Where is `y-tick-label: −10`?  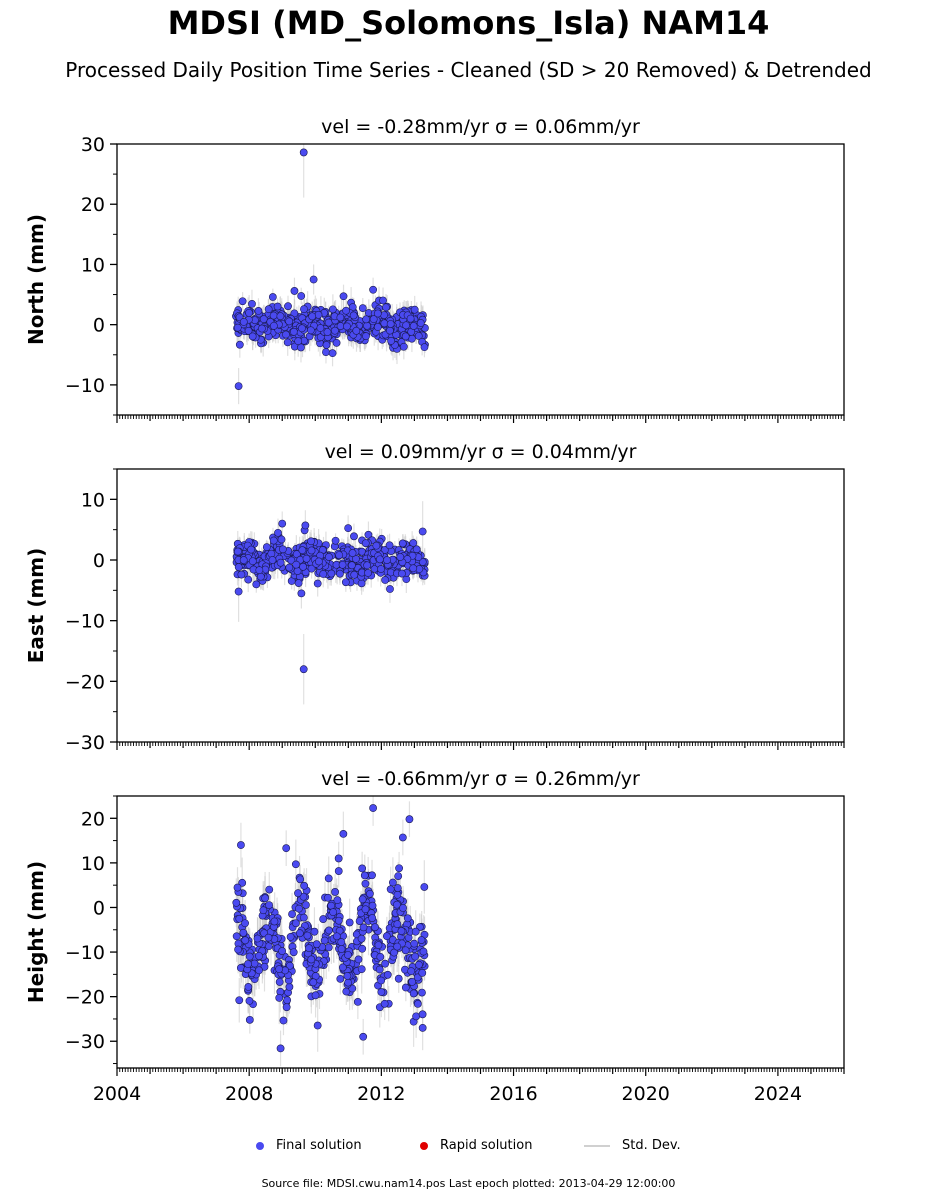
y-tick-label: −10 is located at coordinates (85, 953).